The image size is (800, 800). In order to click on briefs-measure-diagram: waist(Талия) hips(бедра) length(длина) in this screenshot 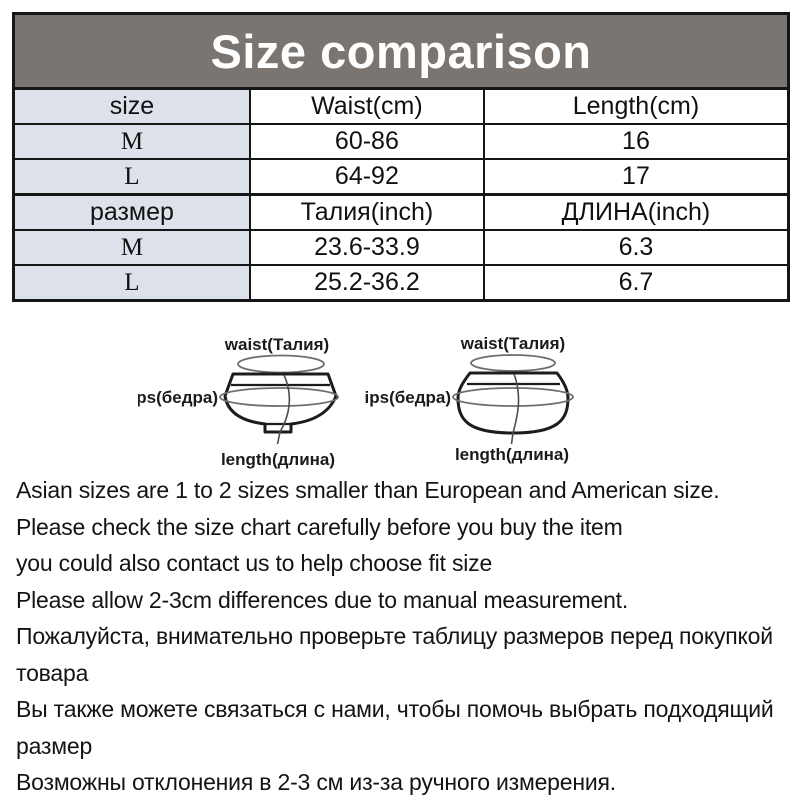, I will do `click(238, 402)`.